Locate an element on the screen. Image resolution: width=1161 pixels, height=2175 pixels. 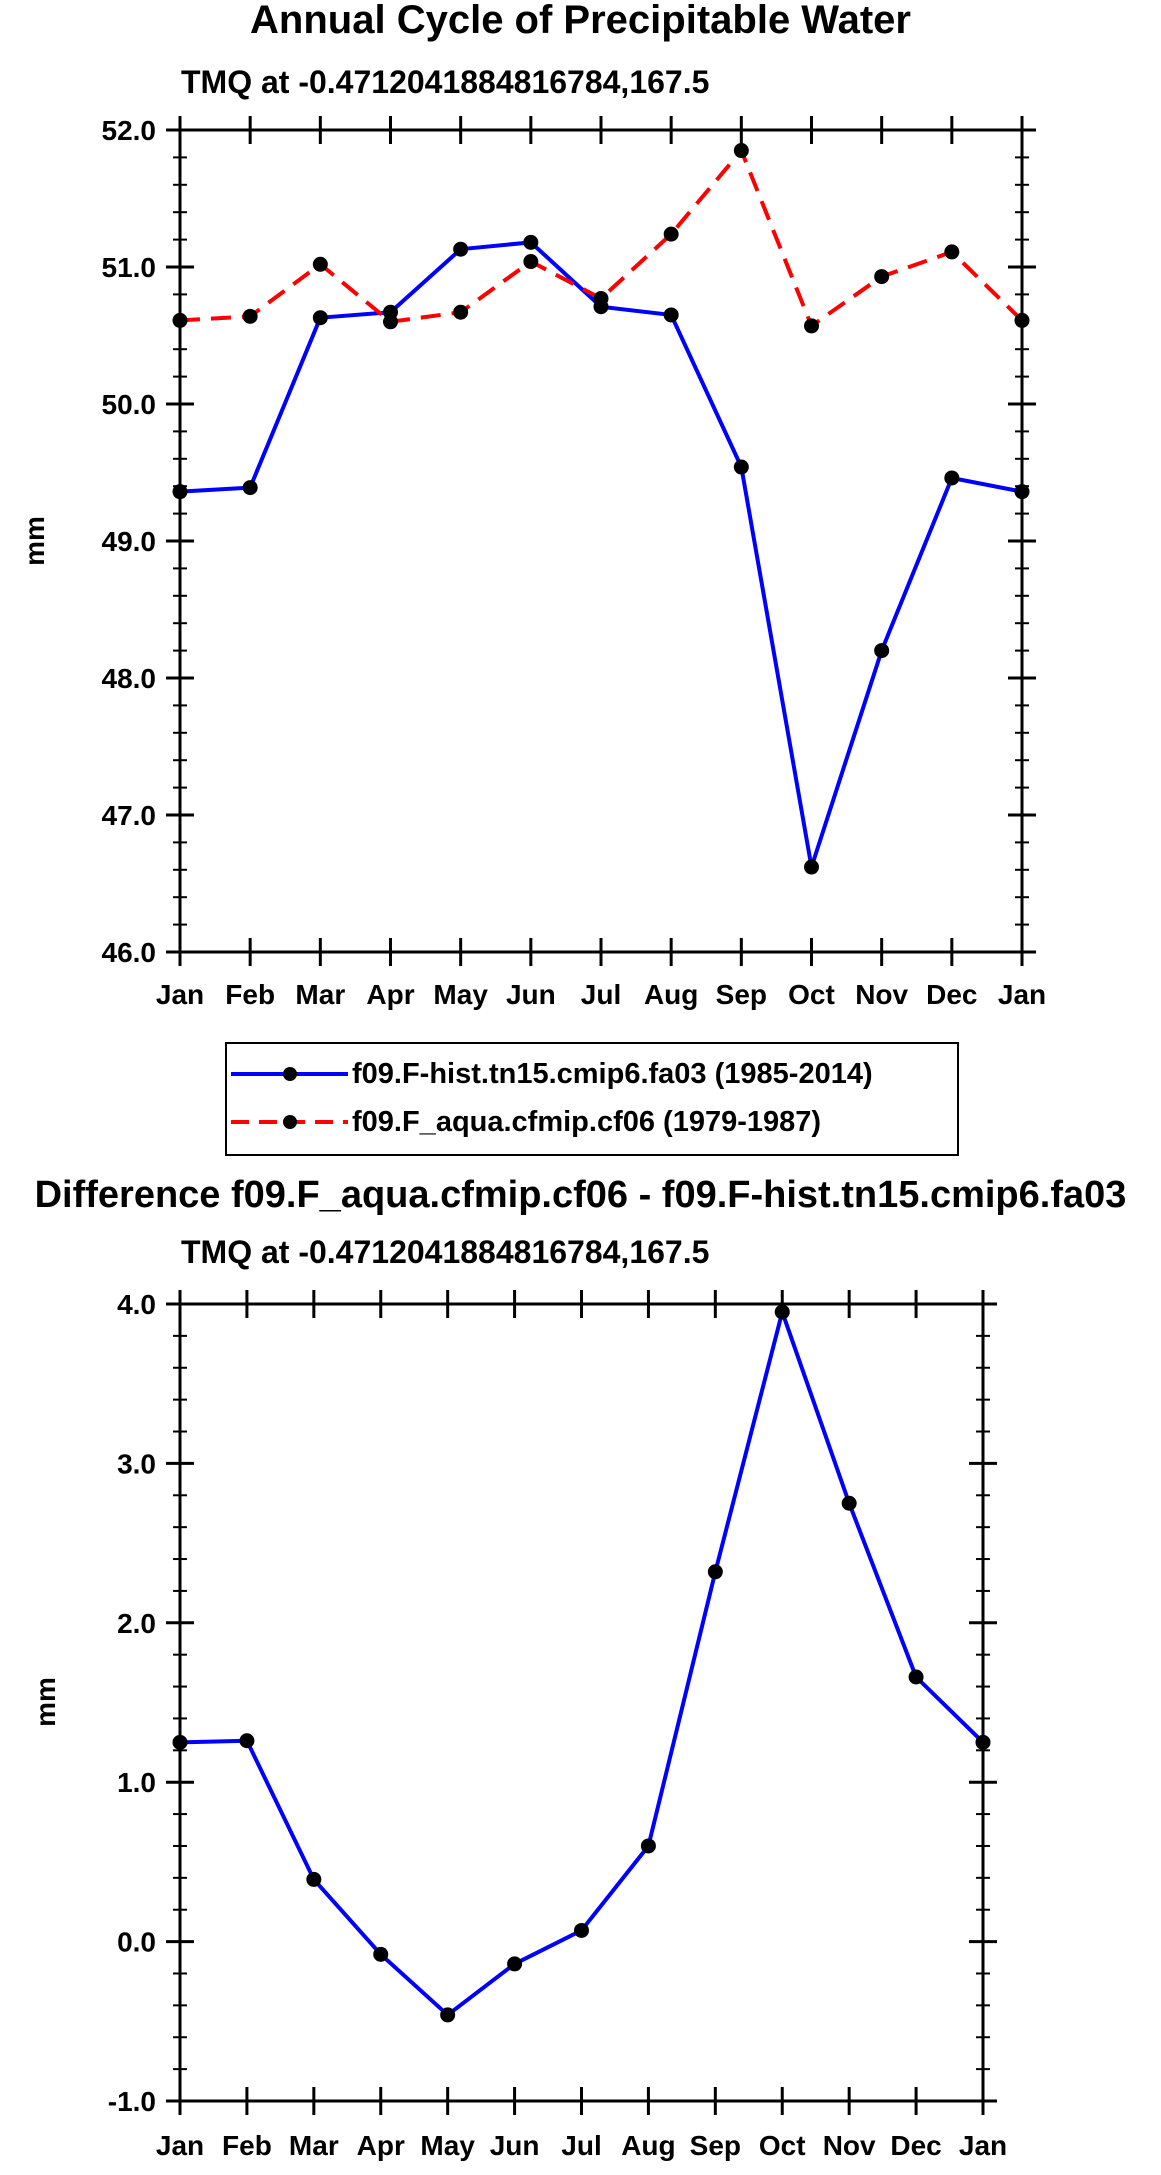
y-tick-label: 52.0 is located at coordinates (129, 130).